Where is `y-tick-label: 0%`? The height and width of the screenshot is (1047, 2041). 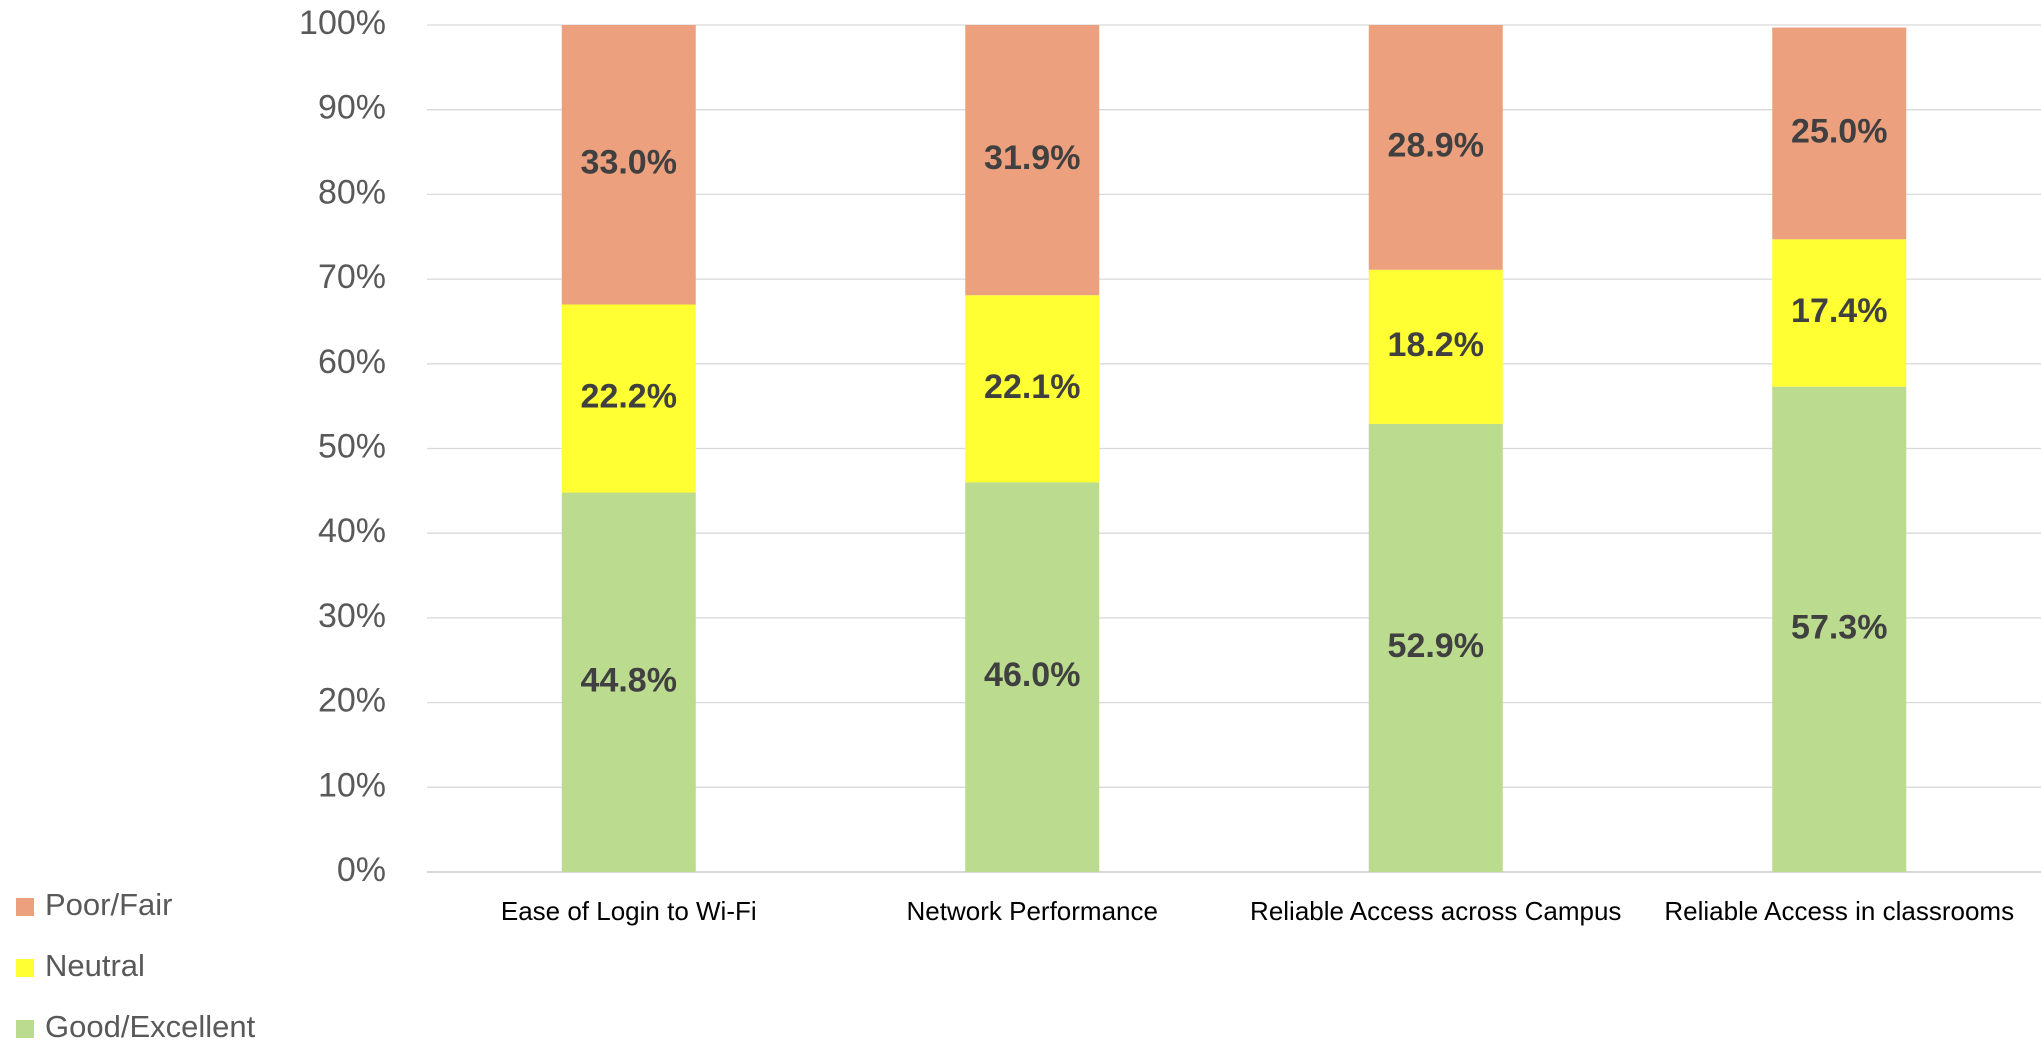
y-tick-label: 0% is located at coordinates (361, 870).